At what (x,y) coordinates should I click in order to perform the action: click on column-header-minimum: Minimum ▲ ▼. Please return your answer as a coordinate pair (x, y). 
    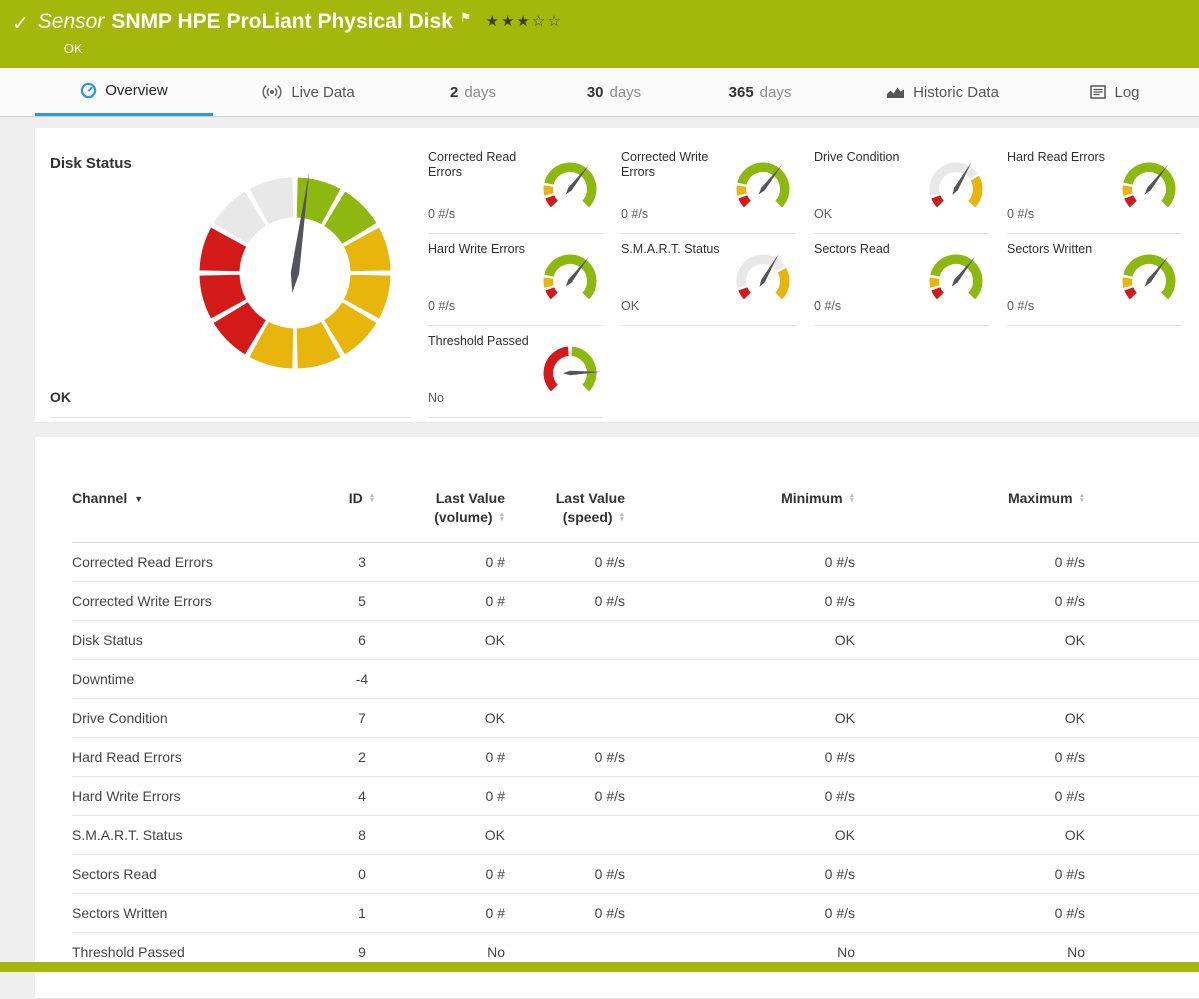
    Looking at the image, I should click on (752, 516).